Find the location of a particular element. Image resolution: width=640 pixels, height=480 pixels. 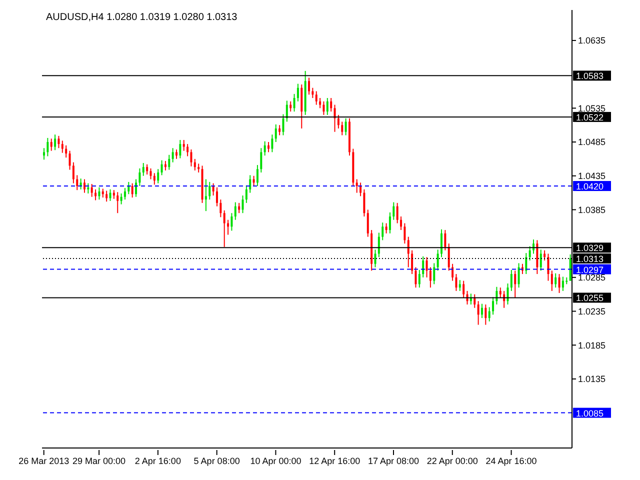

ref-line-label: 1.0329 is located at coordinates (590, 248).